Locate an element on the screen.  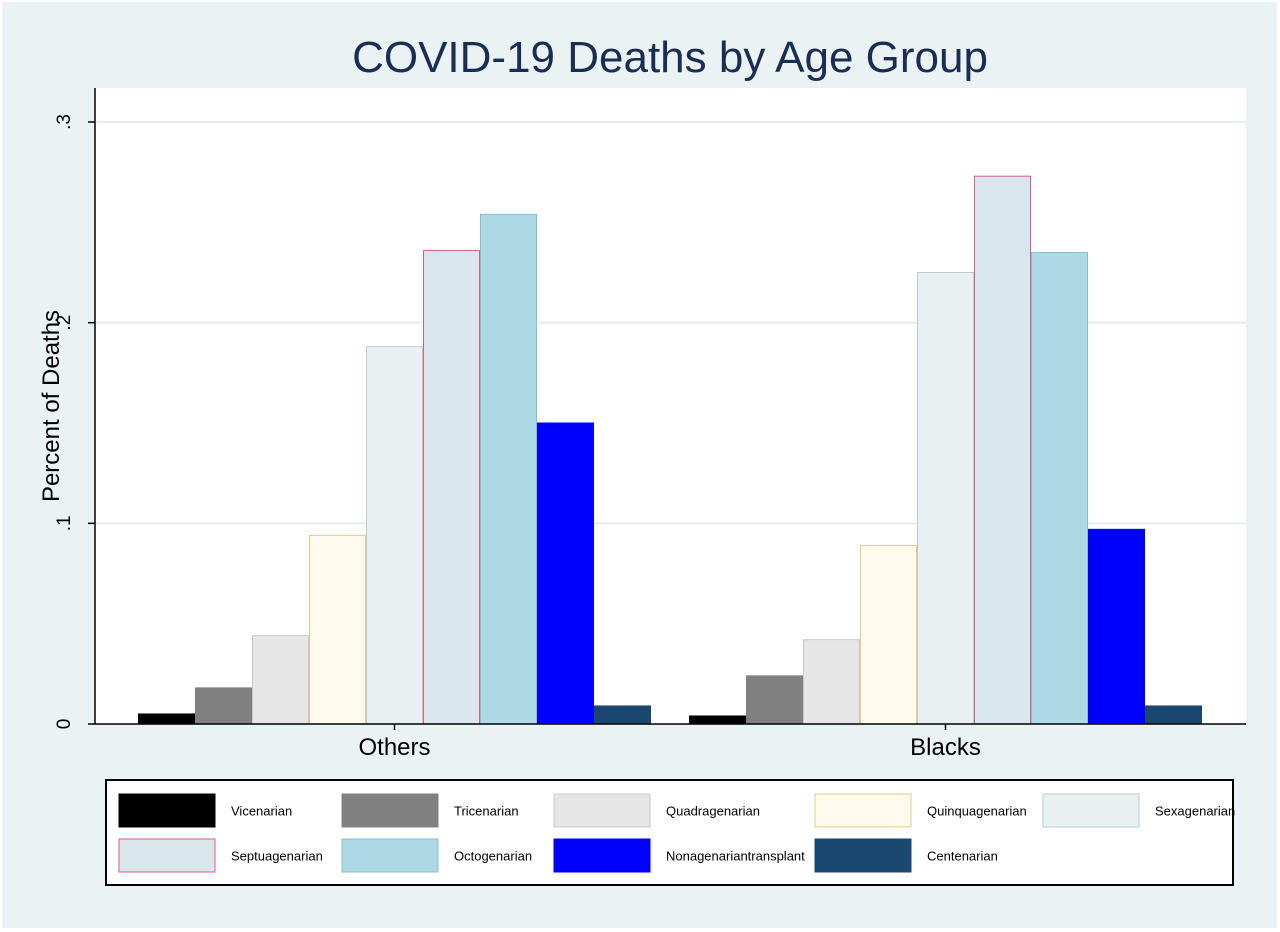
bar-centenarian-others is located at coordinates (622, 715).